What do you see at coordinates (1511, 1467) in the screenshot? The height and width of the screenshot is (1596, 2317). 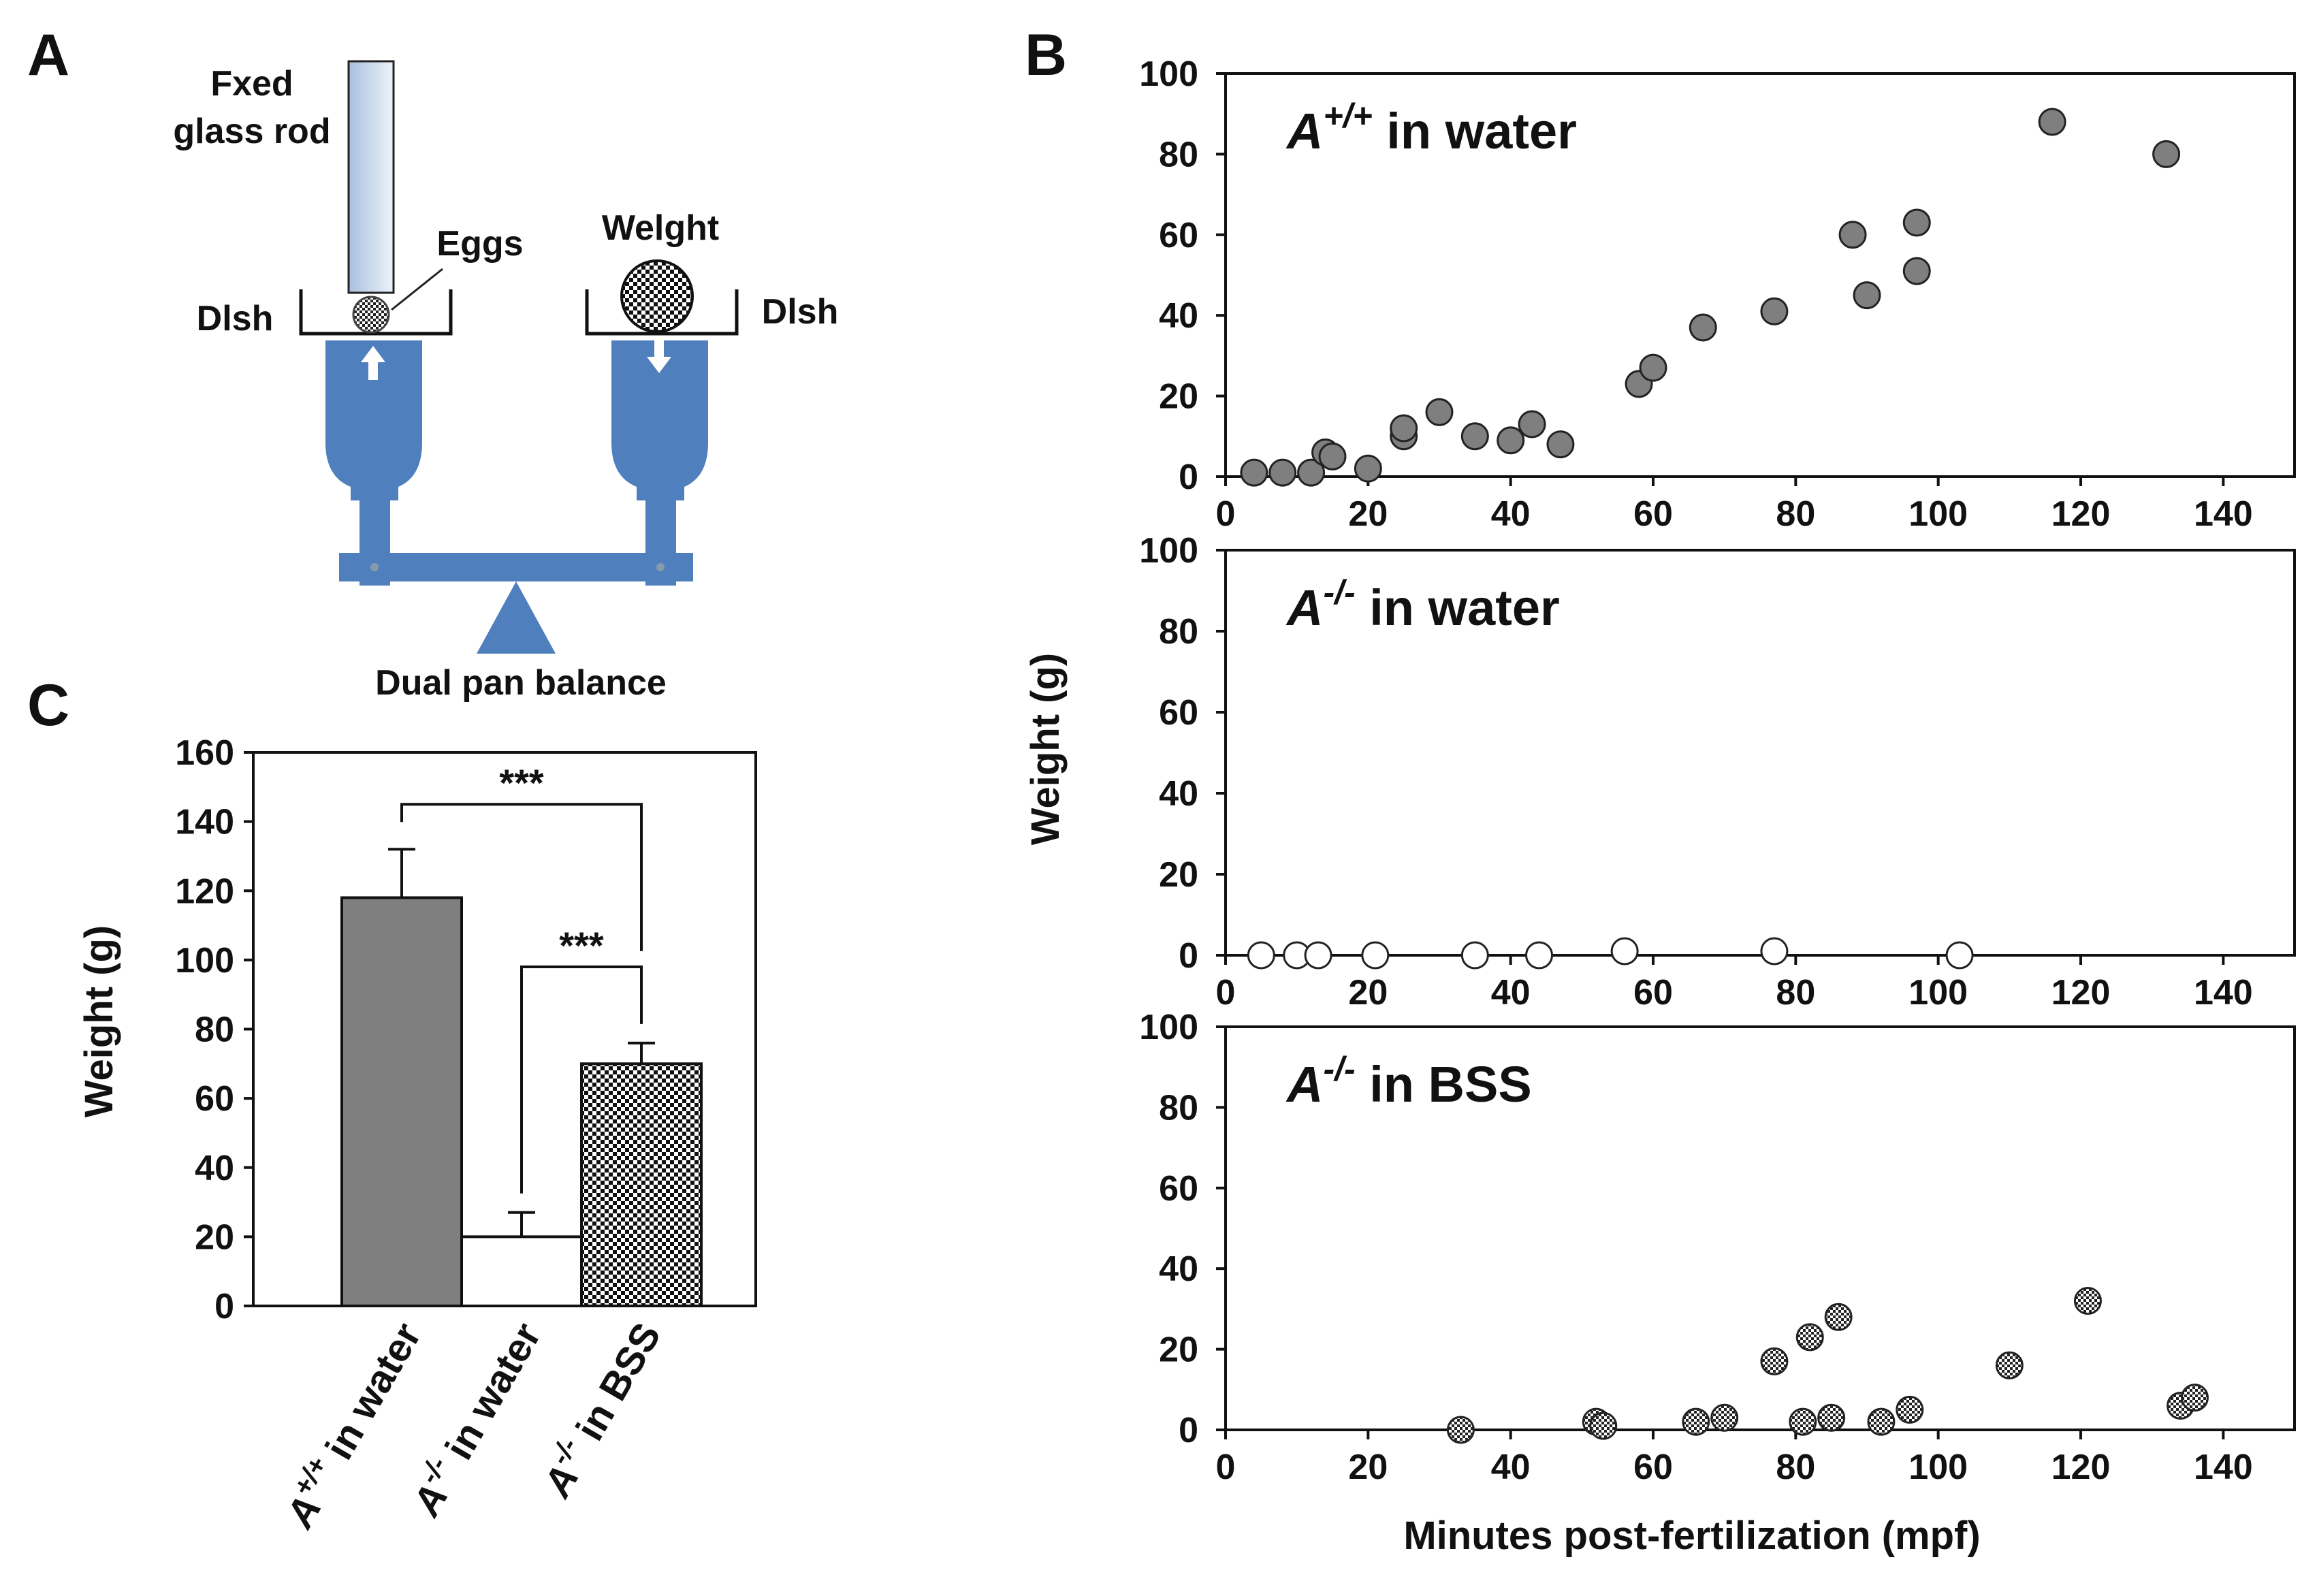 I see `scatter-x-tick-label: 40` at bounding box center [1511, 1467].